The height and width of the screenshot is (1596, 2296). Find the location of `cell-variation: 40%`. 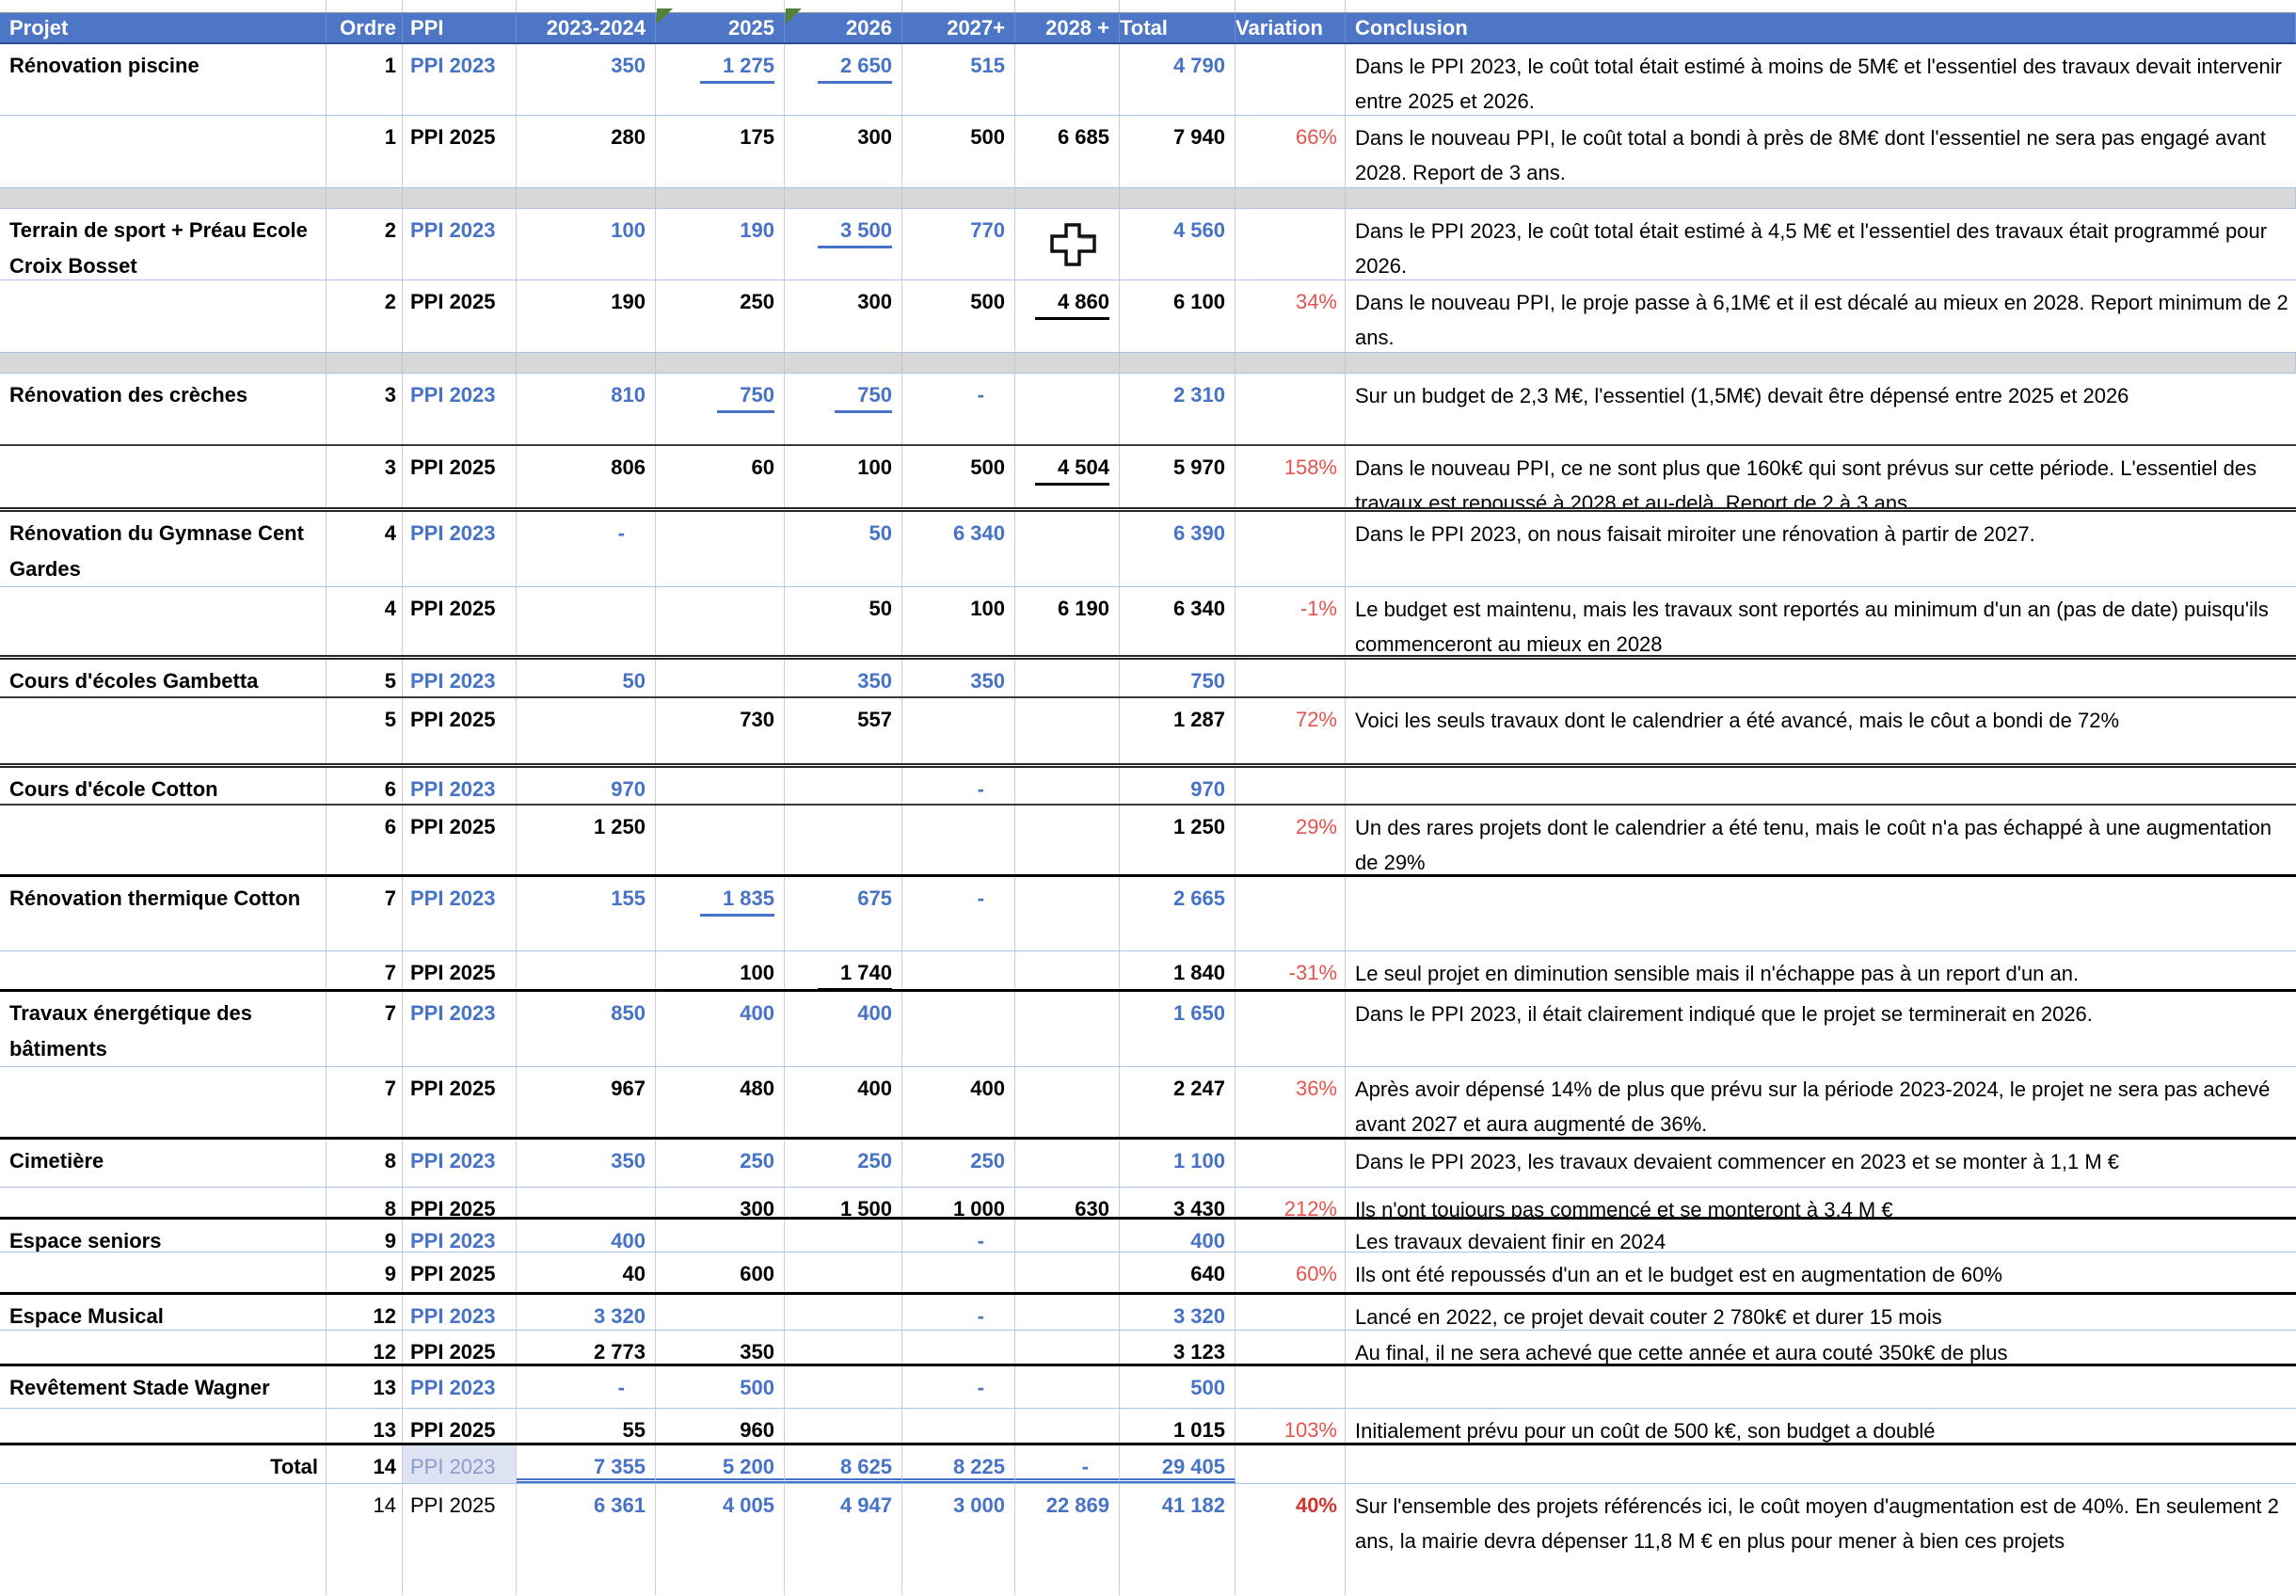

cell-variation: 40% is located at coordinates (1291, 1539).